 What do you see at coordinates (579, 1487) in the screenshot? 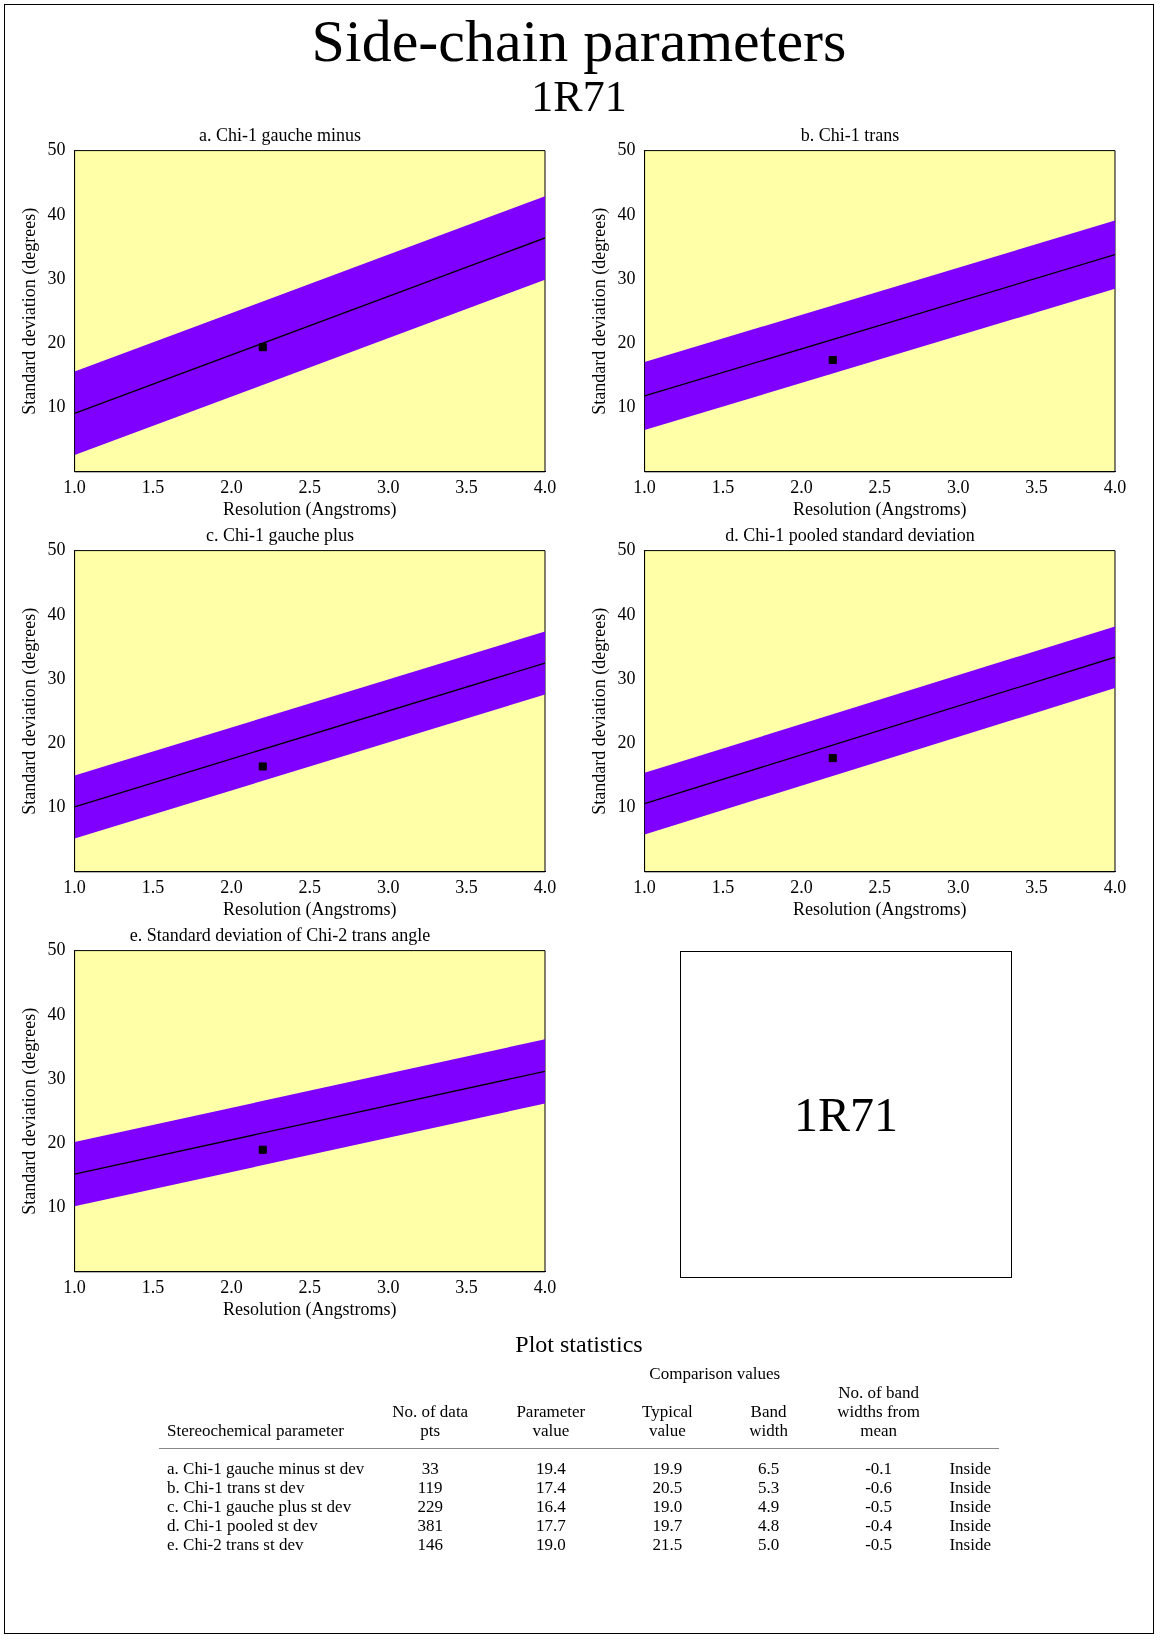
I see `text: b. Chi-1 trans st dev 119 17.4 20.5 5.3 -0.6 Inside` at bounding box center [579, 1487].